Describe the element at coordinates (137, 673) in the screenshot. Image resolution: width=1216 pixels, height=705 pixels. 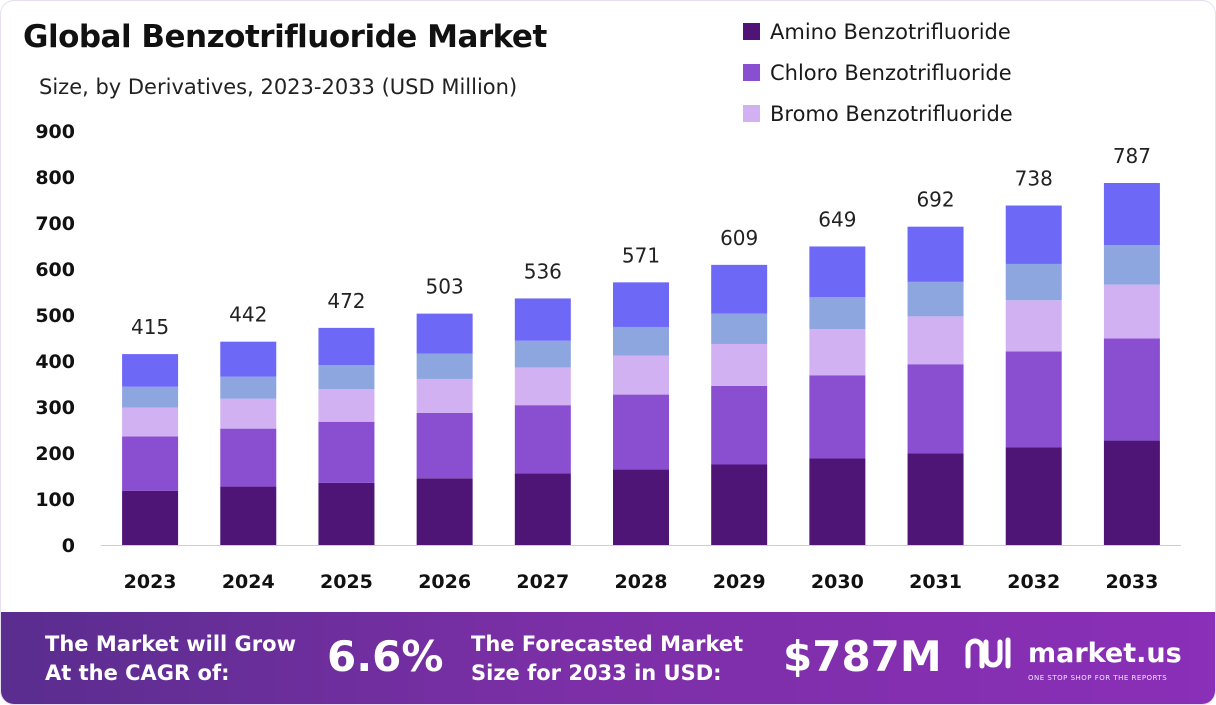
I see `cagr-label-line2: At the CAGR of:` at that location.